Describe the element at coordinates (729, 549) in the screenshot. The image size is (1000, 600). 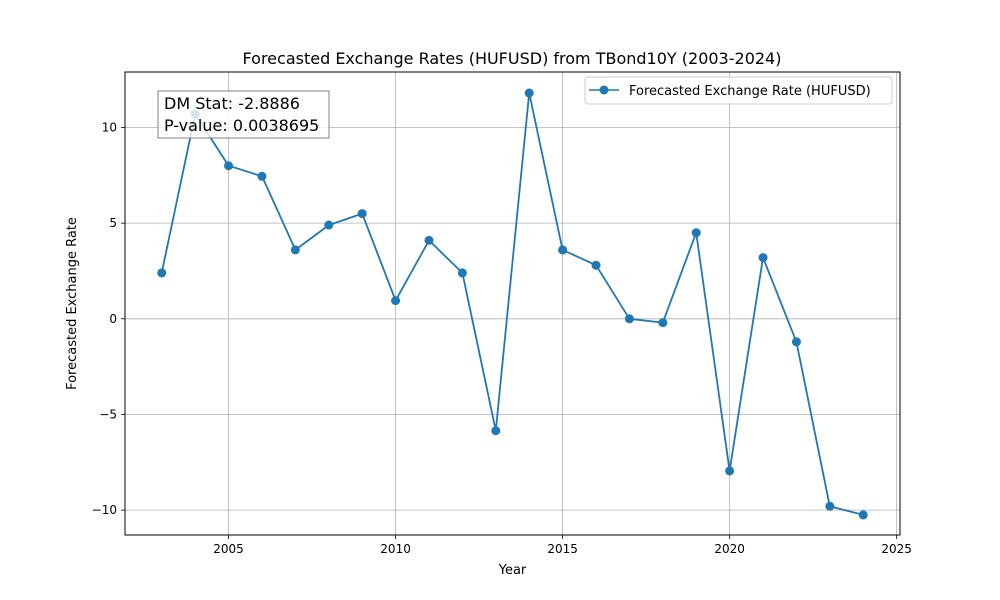
I see `x-tick-label: 2020` at that location.